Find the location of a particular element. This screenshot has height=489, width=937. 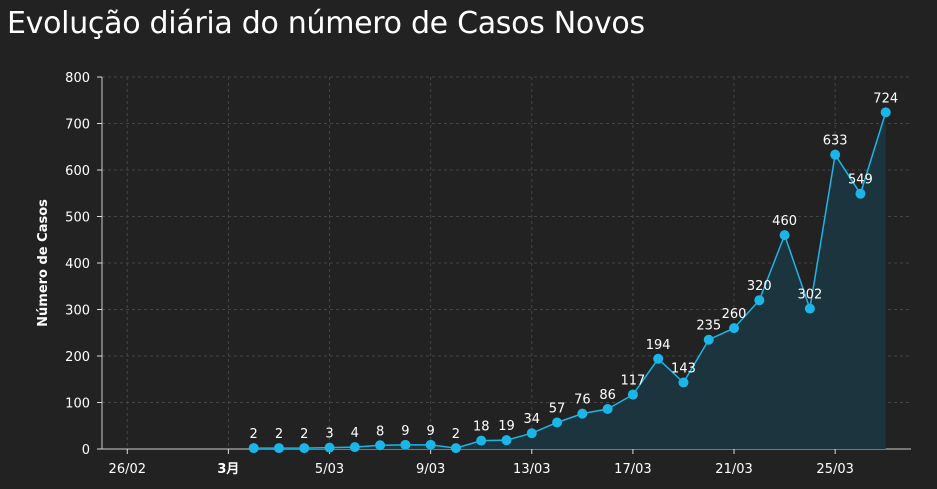

data-label: 260 is located at coordinates (734, 314).